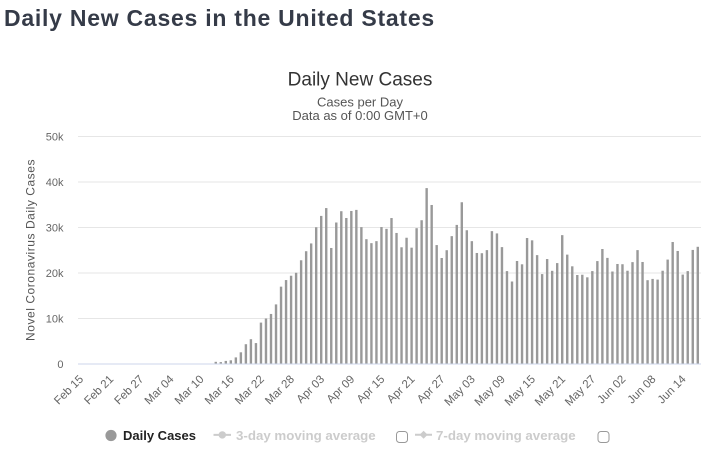  Describe the element at coordinates (672, 389) in the screenshot. I see `svg-text: Jun 14` at that location.